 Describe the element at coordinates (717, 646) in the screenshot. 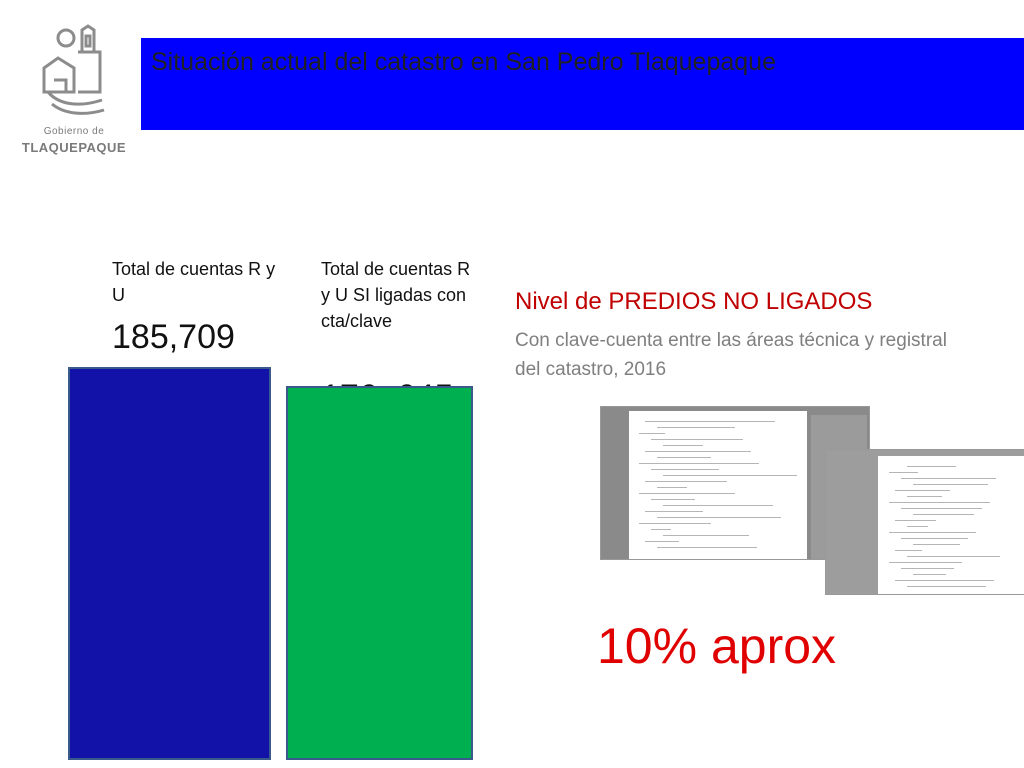

I see `percent-label: 10% aprox` at that location.